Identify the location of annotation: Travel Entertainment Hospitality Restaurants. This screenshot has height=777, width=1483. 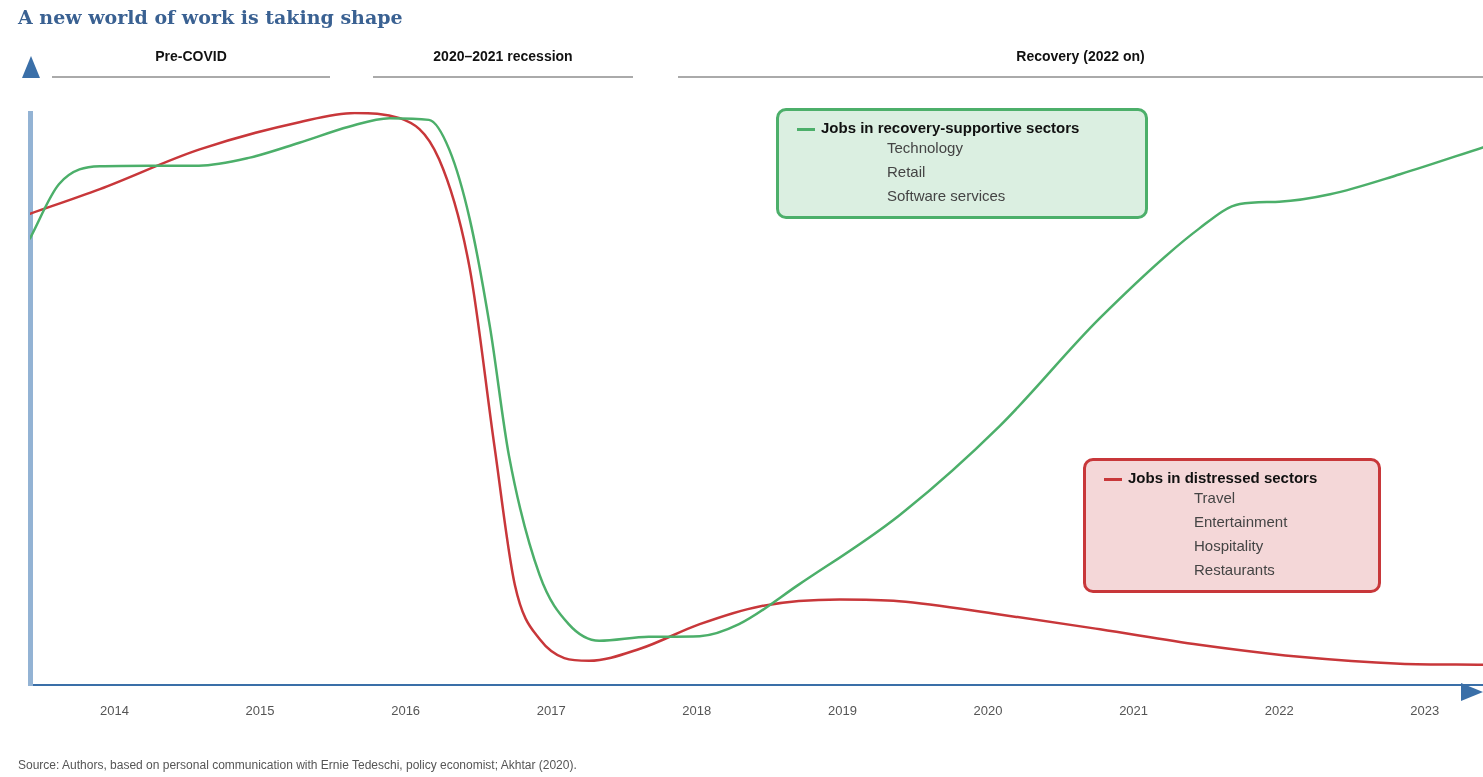
(1241, 534).